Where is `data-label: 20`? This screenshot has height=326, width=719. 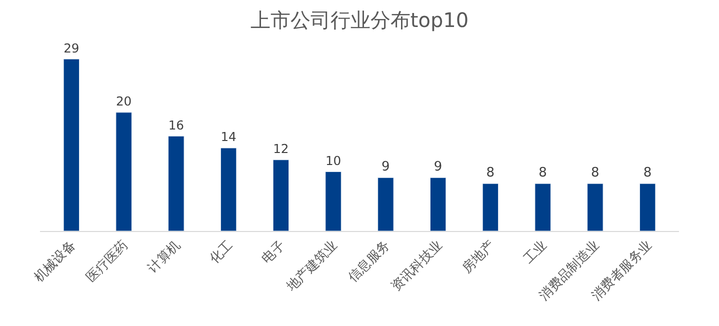
data-label: 20 is located at coordinates (124, 101).